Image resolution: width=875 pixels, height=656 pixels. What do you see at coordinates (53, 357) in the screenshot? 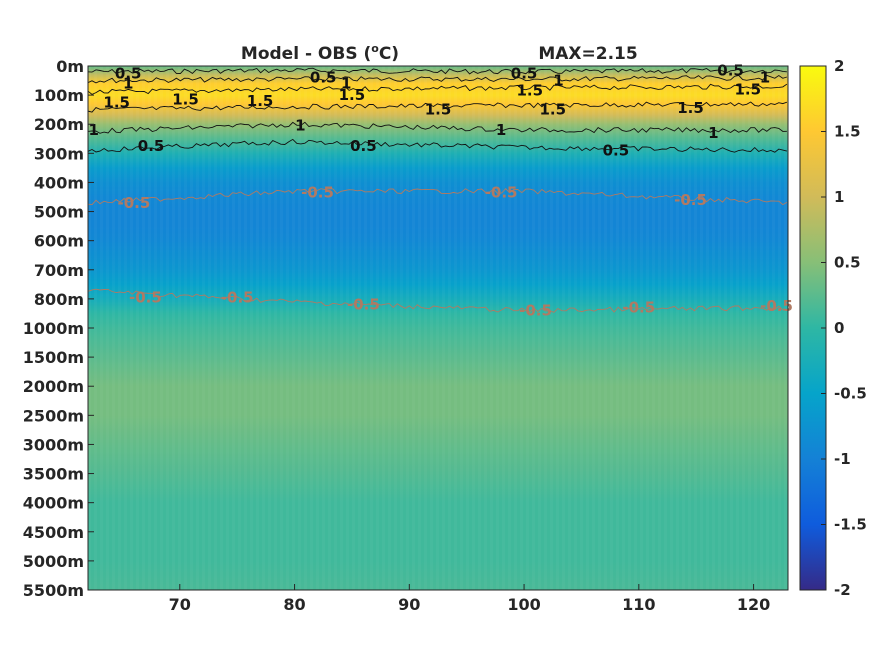
I see `y-tick-label: 1500m` at bounding box center [53, 357].